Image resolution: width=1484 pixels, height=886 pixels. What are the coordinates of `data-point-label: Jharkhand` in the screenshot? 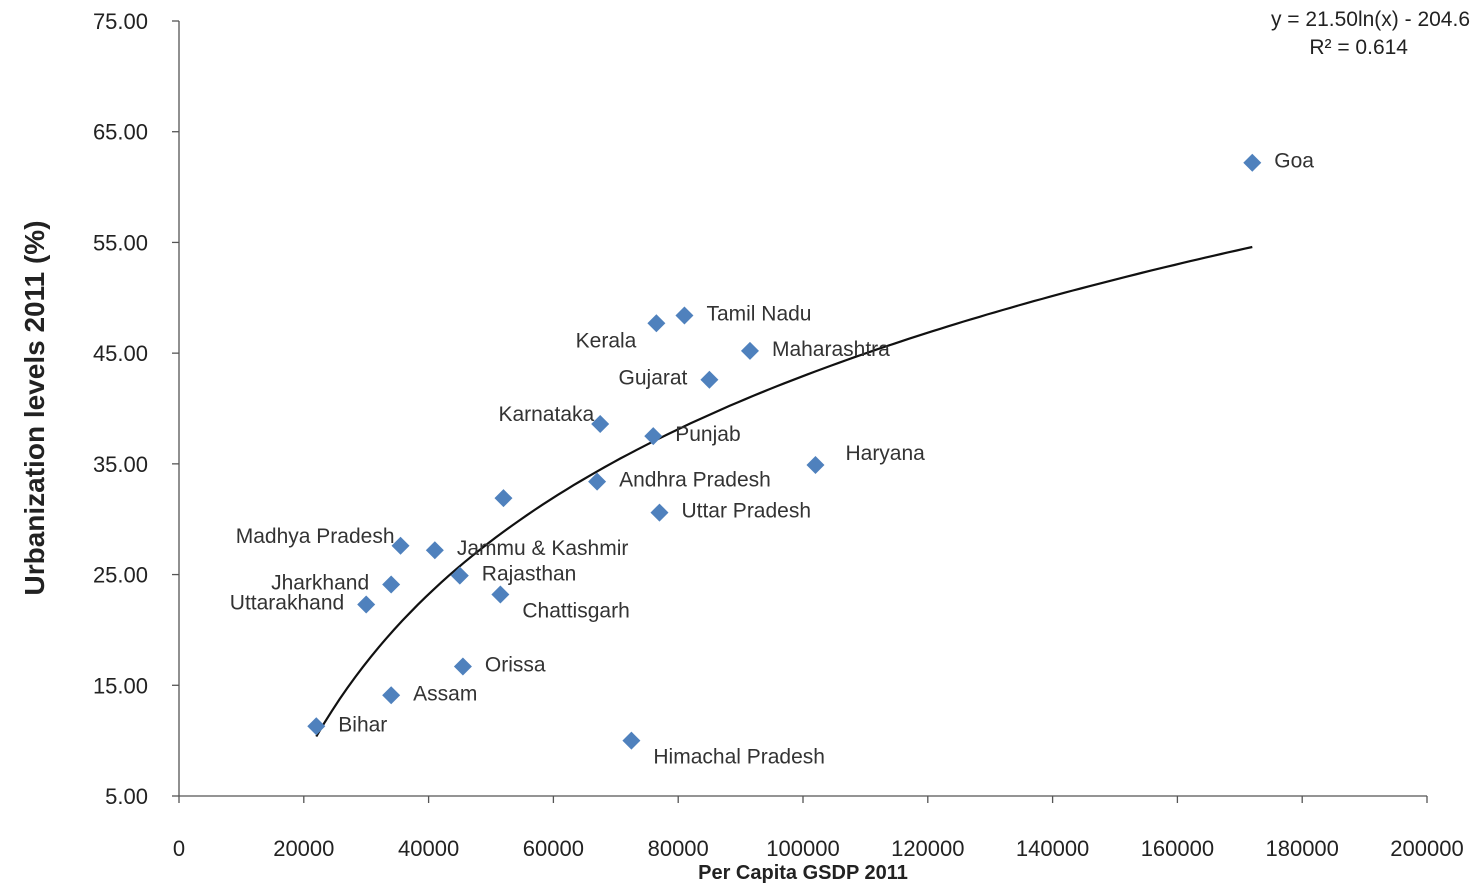 It's located at (320, 583).